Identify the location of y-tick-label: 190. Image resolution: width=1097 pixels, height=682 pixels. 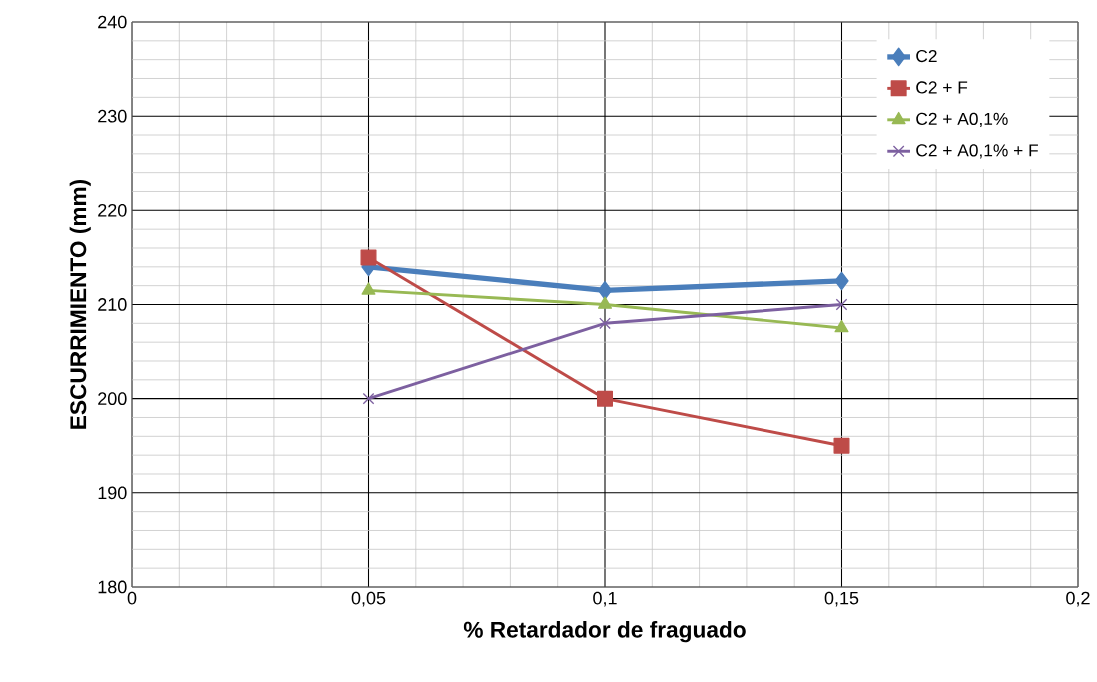
(112, 493).